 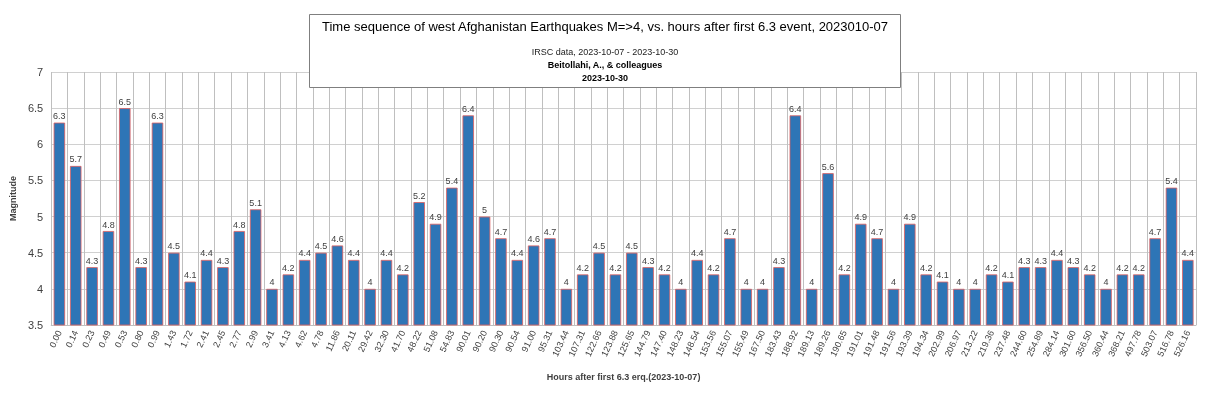 What do you see at coordinates (40, 144) in the screenshot?
I see `y-tick-label: 6` at bounding box center [40, 144].